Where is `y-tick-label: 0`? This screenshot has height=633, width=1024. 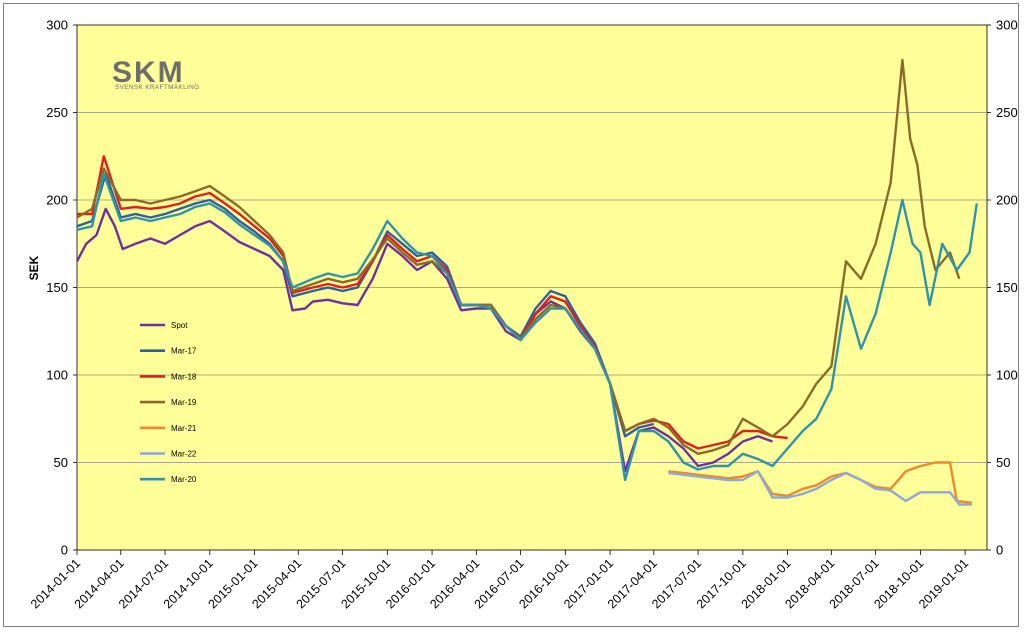
y-tick-label: 0 is located at coordinates (64, 550).